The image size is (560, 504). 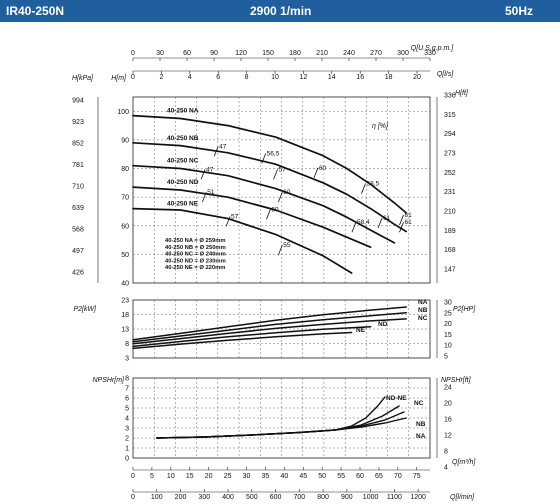 I want to click on npsh-y-tick-right: 20, so click(x=448, y=404).